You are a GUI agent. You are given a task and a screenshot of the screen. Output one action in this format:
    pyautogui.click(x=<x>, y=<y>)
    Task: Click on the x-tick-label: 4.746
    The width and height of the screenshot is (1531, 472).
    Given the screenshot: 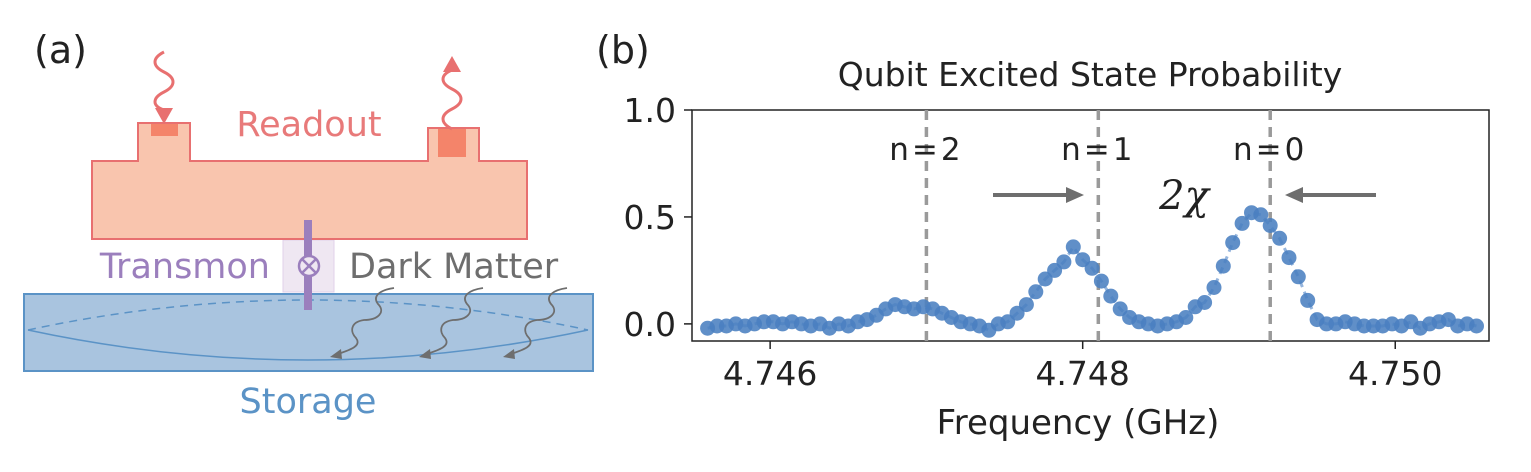 What is the action you would take?
    pyautogui.click(x=770, y=373)
    